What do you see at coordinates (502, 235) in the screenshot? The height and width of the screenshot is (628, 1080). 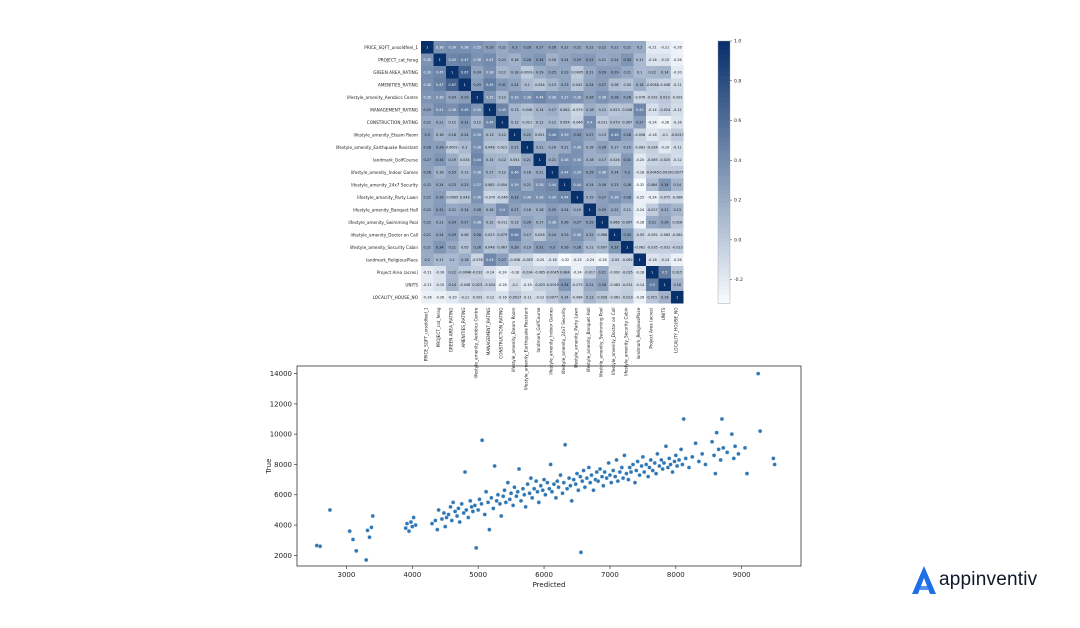 I see `heatmap-cell-value: 0.079` at bounding box center [502, 235].